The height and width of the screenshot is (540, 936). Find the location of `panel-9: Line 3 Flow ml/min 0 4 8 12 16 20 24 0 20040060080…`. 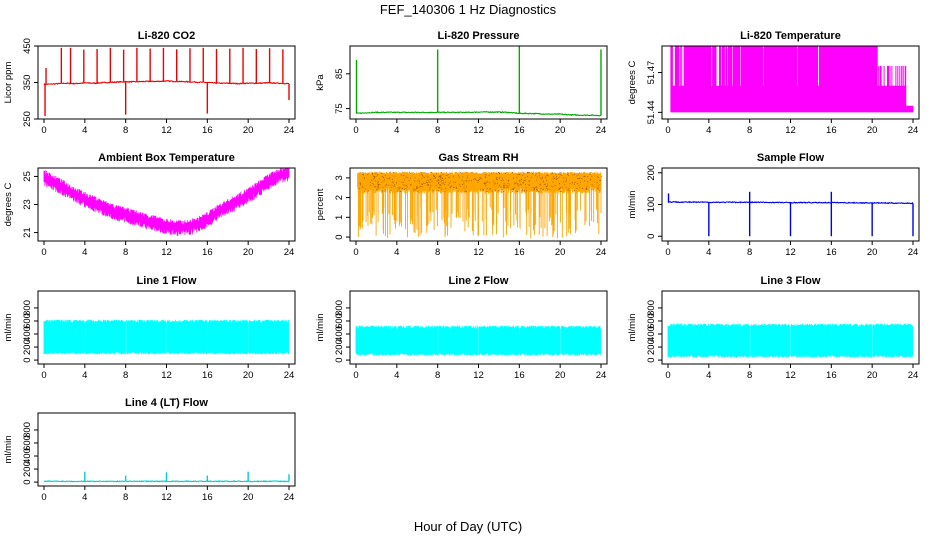

panel-9: Line 3 Flow ml/min 0 4 8 12 16 20 24 0 20040060080… is located at coordinates (773, 328).